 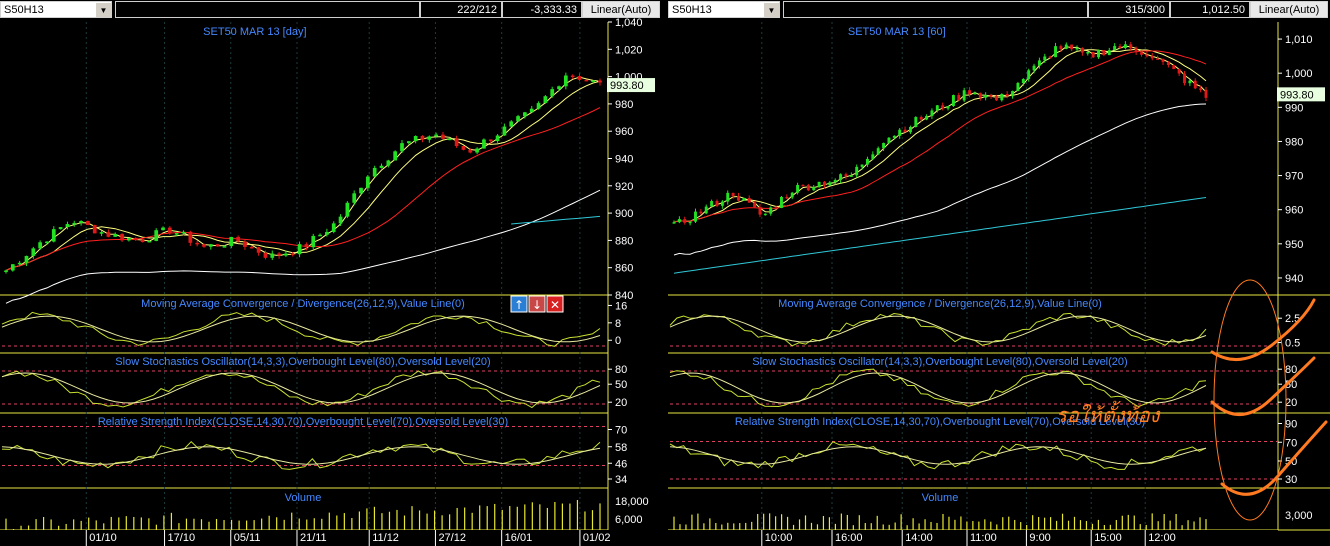 What do you see at coordinates (692, 10) in the screenshot?
I see `right-symbol: S50H13` at bounding box center [692, 10].